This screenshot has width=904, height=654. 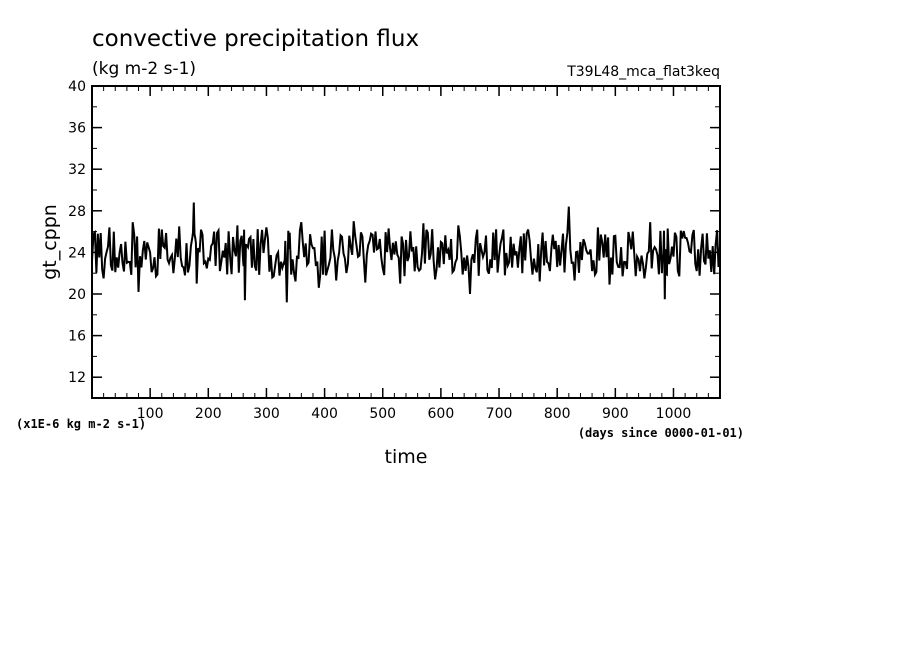 I want to click on x-tick-label: 900, so click(x=615, y=414).